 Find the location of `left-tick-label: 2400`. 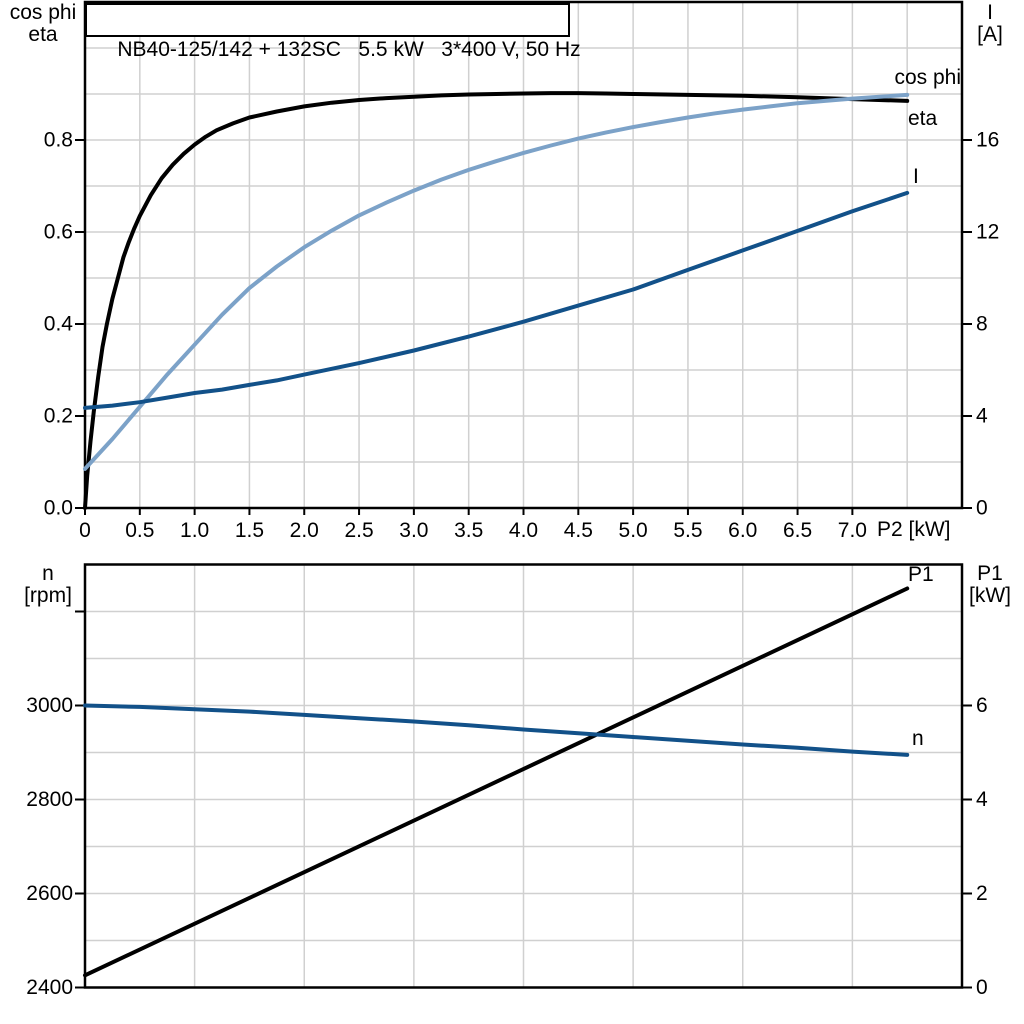

left-tick-label: 2400 is located at coordinates (49, 987).